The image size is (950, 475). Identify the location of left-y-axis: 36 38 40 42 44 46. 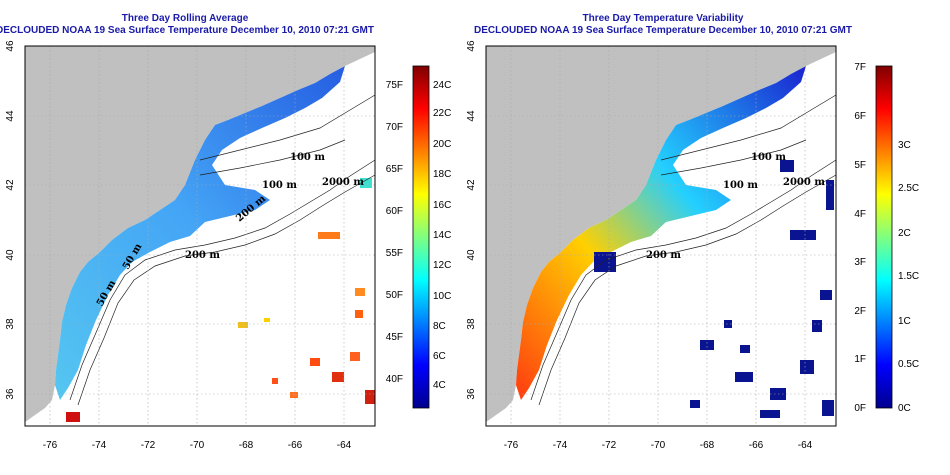
(10, 220).